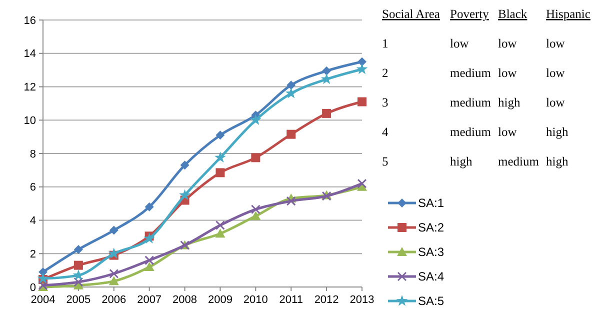 Image resolution: width=597 pixels, height=330 pixels. I want to click on legend-label: SA:2, so click(431, 227).